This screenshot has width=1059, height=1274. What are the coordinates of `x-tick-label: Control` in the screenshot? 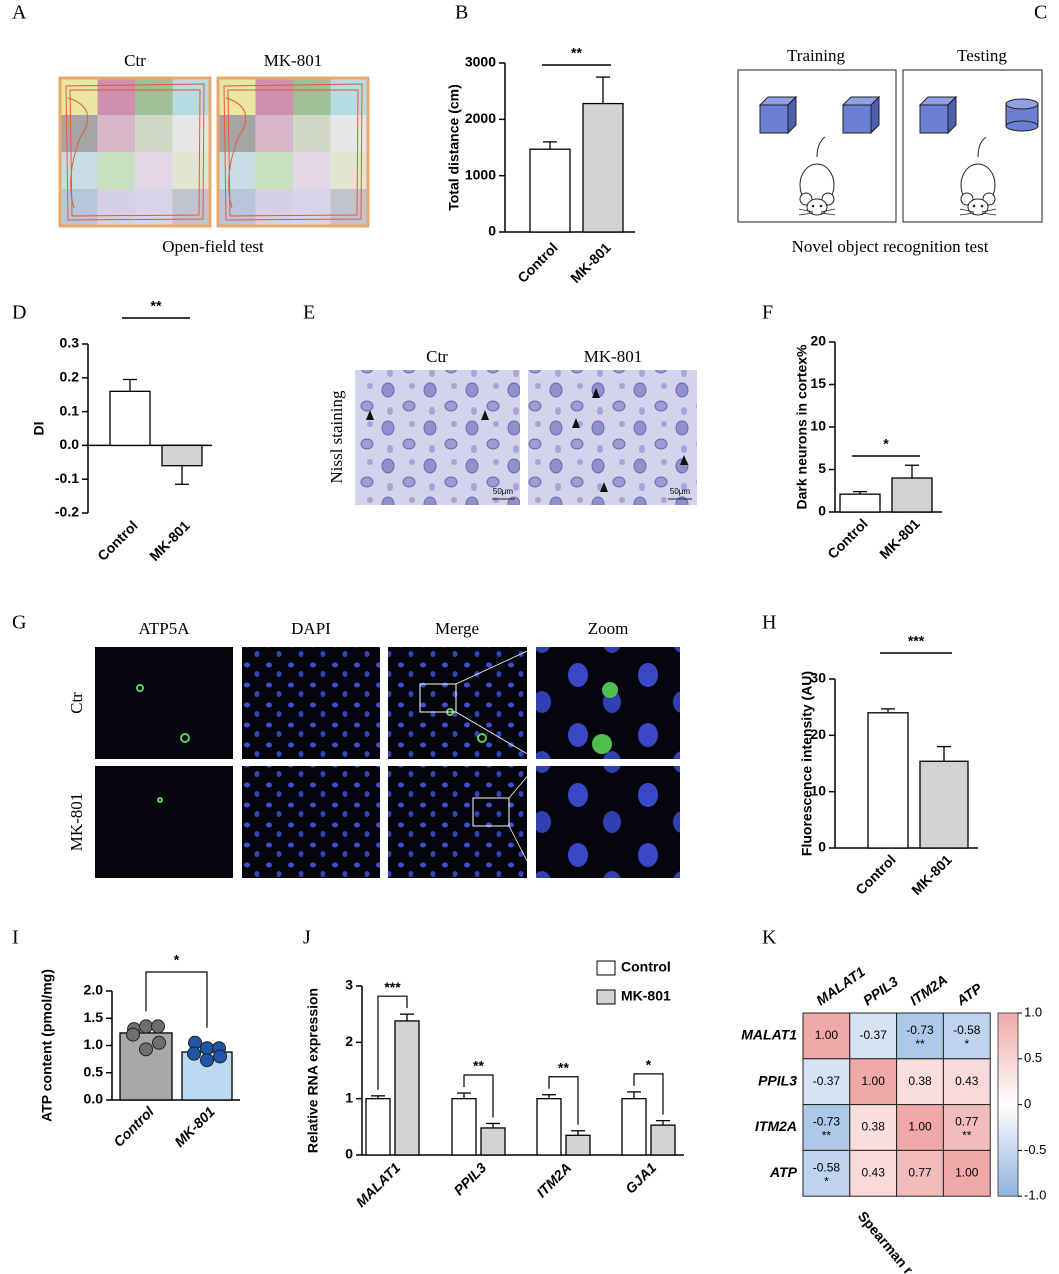 It's located at (847, 538).